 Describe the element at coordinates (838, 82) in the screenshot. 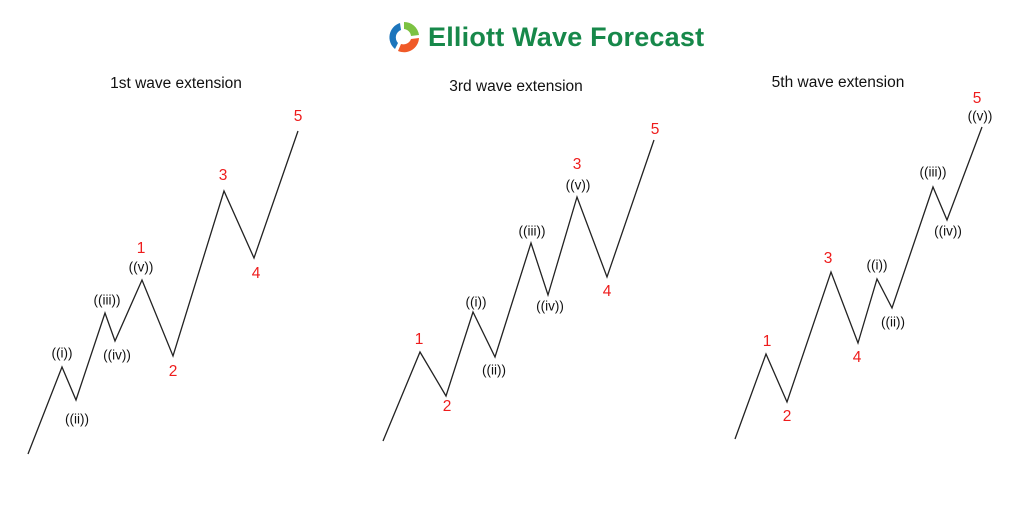

I see `panel-title-5th: 5th wave extension` at that location.